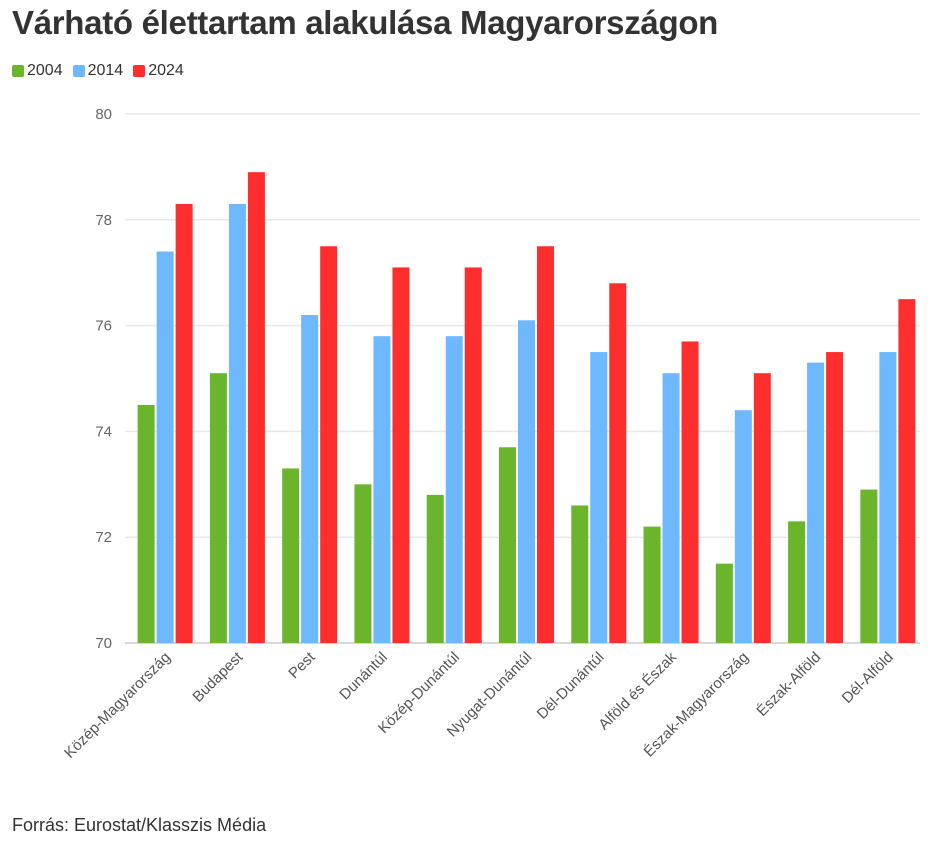  I want to click on x-tick-label: Észak-Alföld, so click(788, 684).